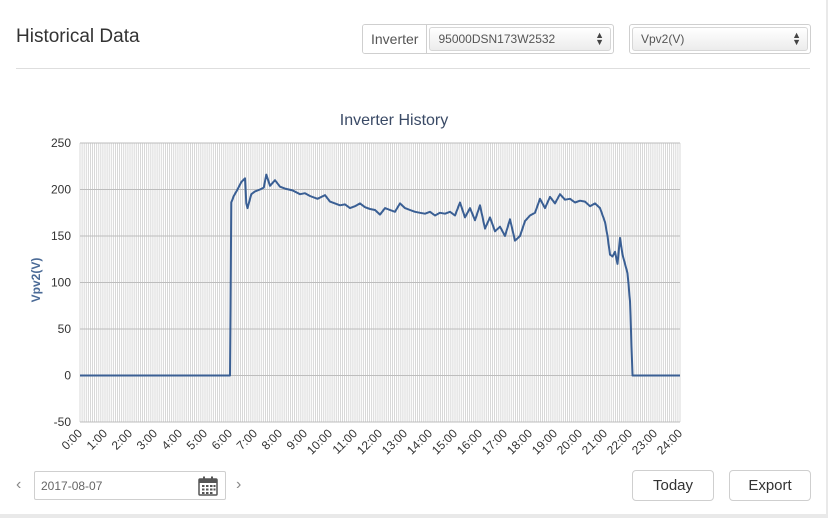  What do you see at coordinates (61, 236) in the screenshot?
I see `y-tick-label: 150` at bounding box center [61, 236].